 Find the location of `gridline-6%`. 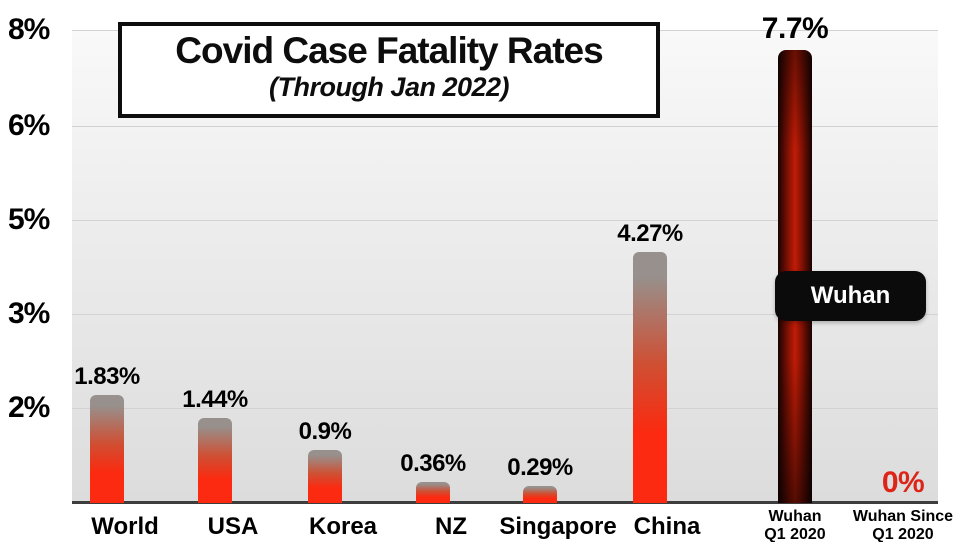

gridline-6% is located at coordinates (505, 126).